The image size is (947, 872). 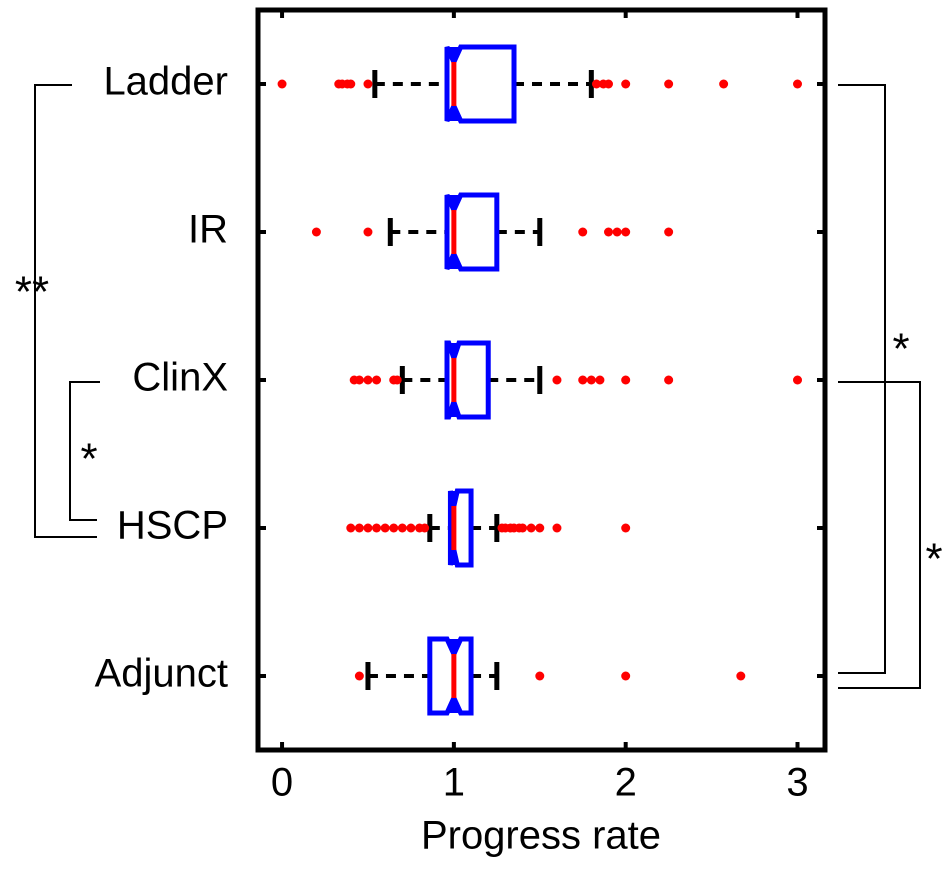 What do you see at coordinates (32, 292) in the screenshot?
I see `annotation: **` at bounding box center [32, 292].